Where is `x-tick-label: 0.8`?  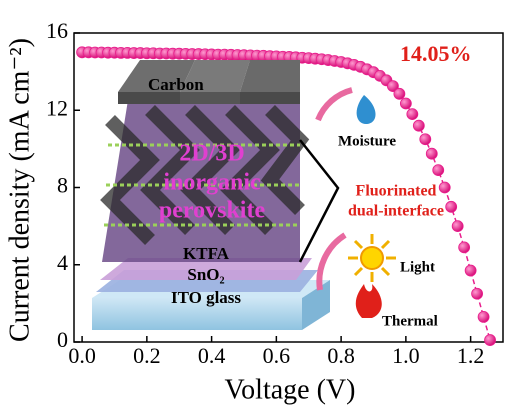
x-tick-label: 0.8 is located at coordinates (341, 355).